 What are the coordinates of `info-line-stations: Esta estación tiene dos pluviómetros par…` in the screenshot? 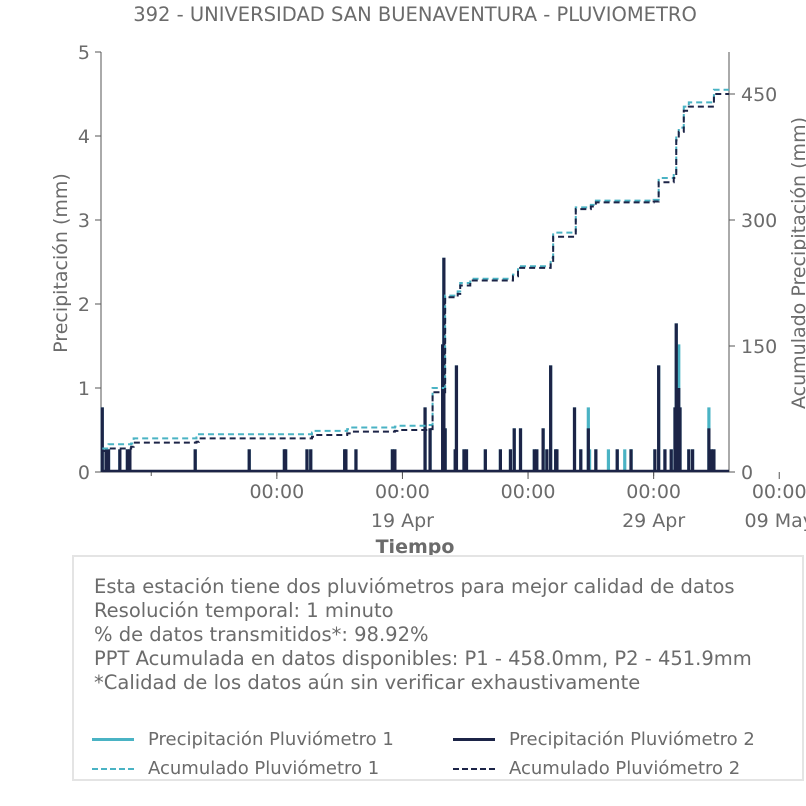 It's located at (414, 586).